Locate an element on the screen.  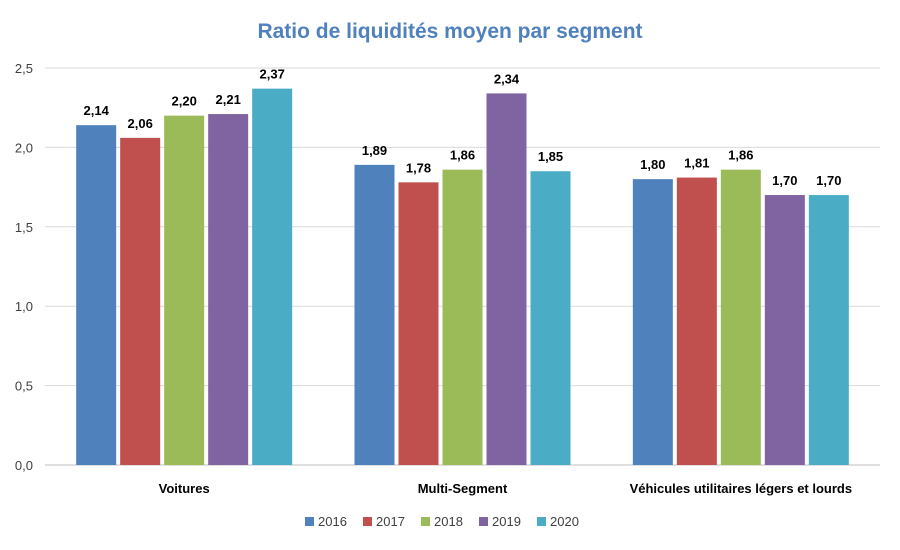
data-label: 1,85 is located at coordinates (550, 156).